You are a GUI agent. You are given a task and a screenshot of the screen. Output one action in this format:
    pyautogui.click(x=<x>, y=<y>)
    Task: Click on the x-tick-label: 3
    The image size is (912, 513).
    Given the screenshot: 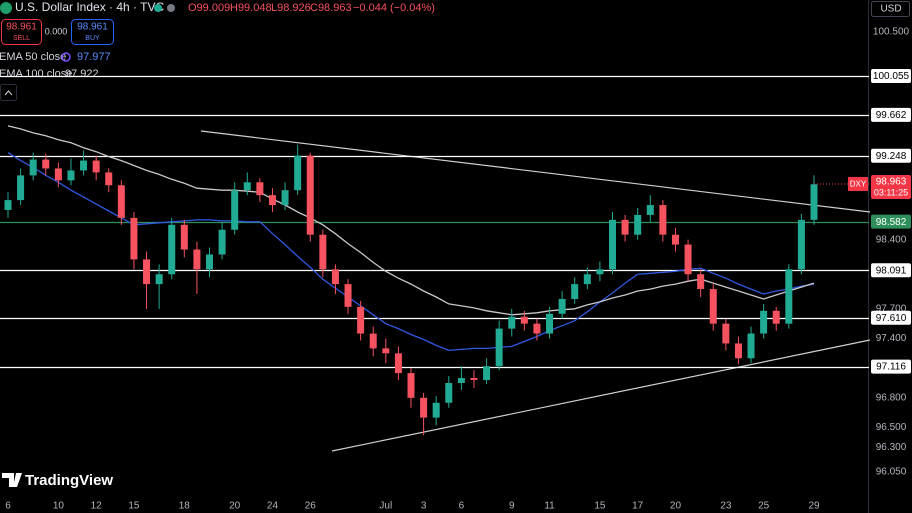 What is the action you would take?
    pyautogui.click(x=424, y=506)
    